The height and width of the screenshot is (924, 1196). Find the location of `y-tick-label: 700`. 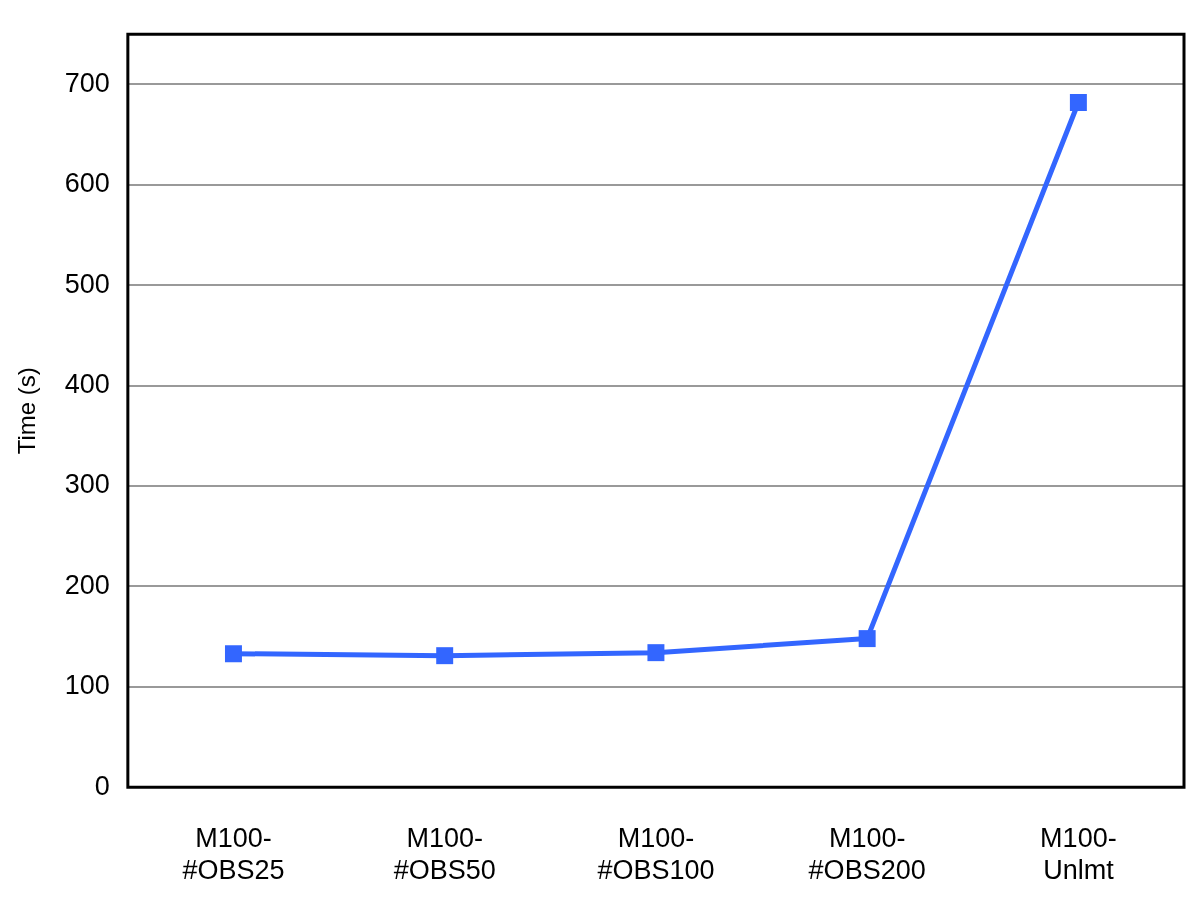

y-tick-label: 700 is located at coordinates (87, 82).